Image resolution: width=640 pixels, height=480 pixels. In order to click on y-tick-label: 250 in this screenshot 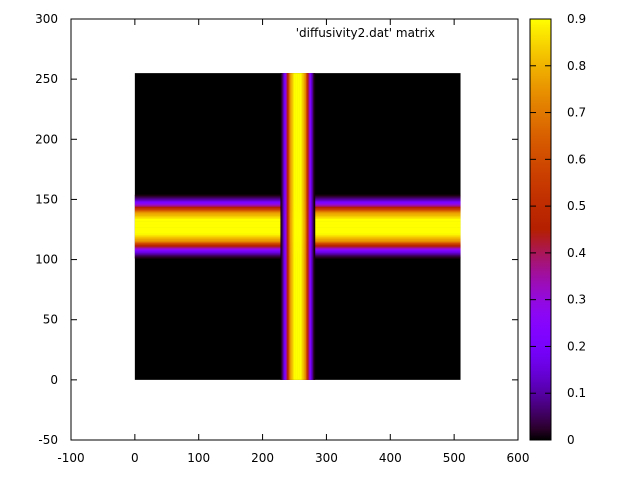, I will do `click(46, 79)`.